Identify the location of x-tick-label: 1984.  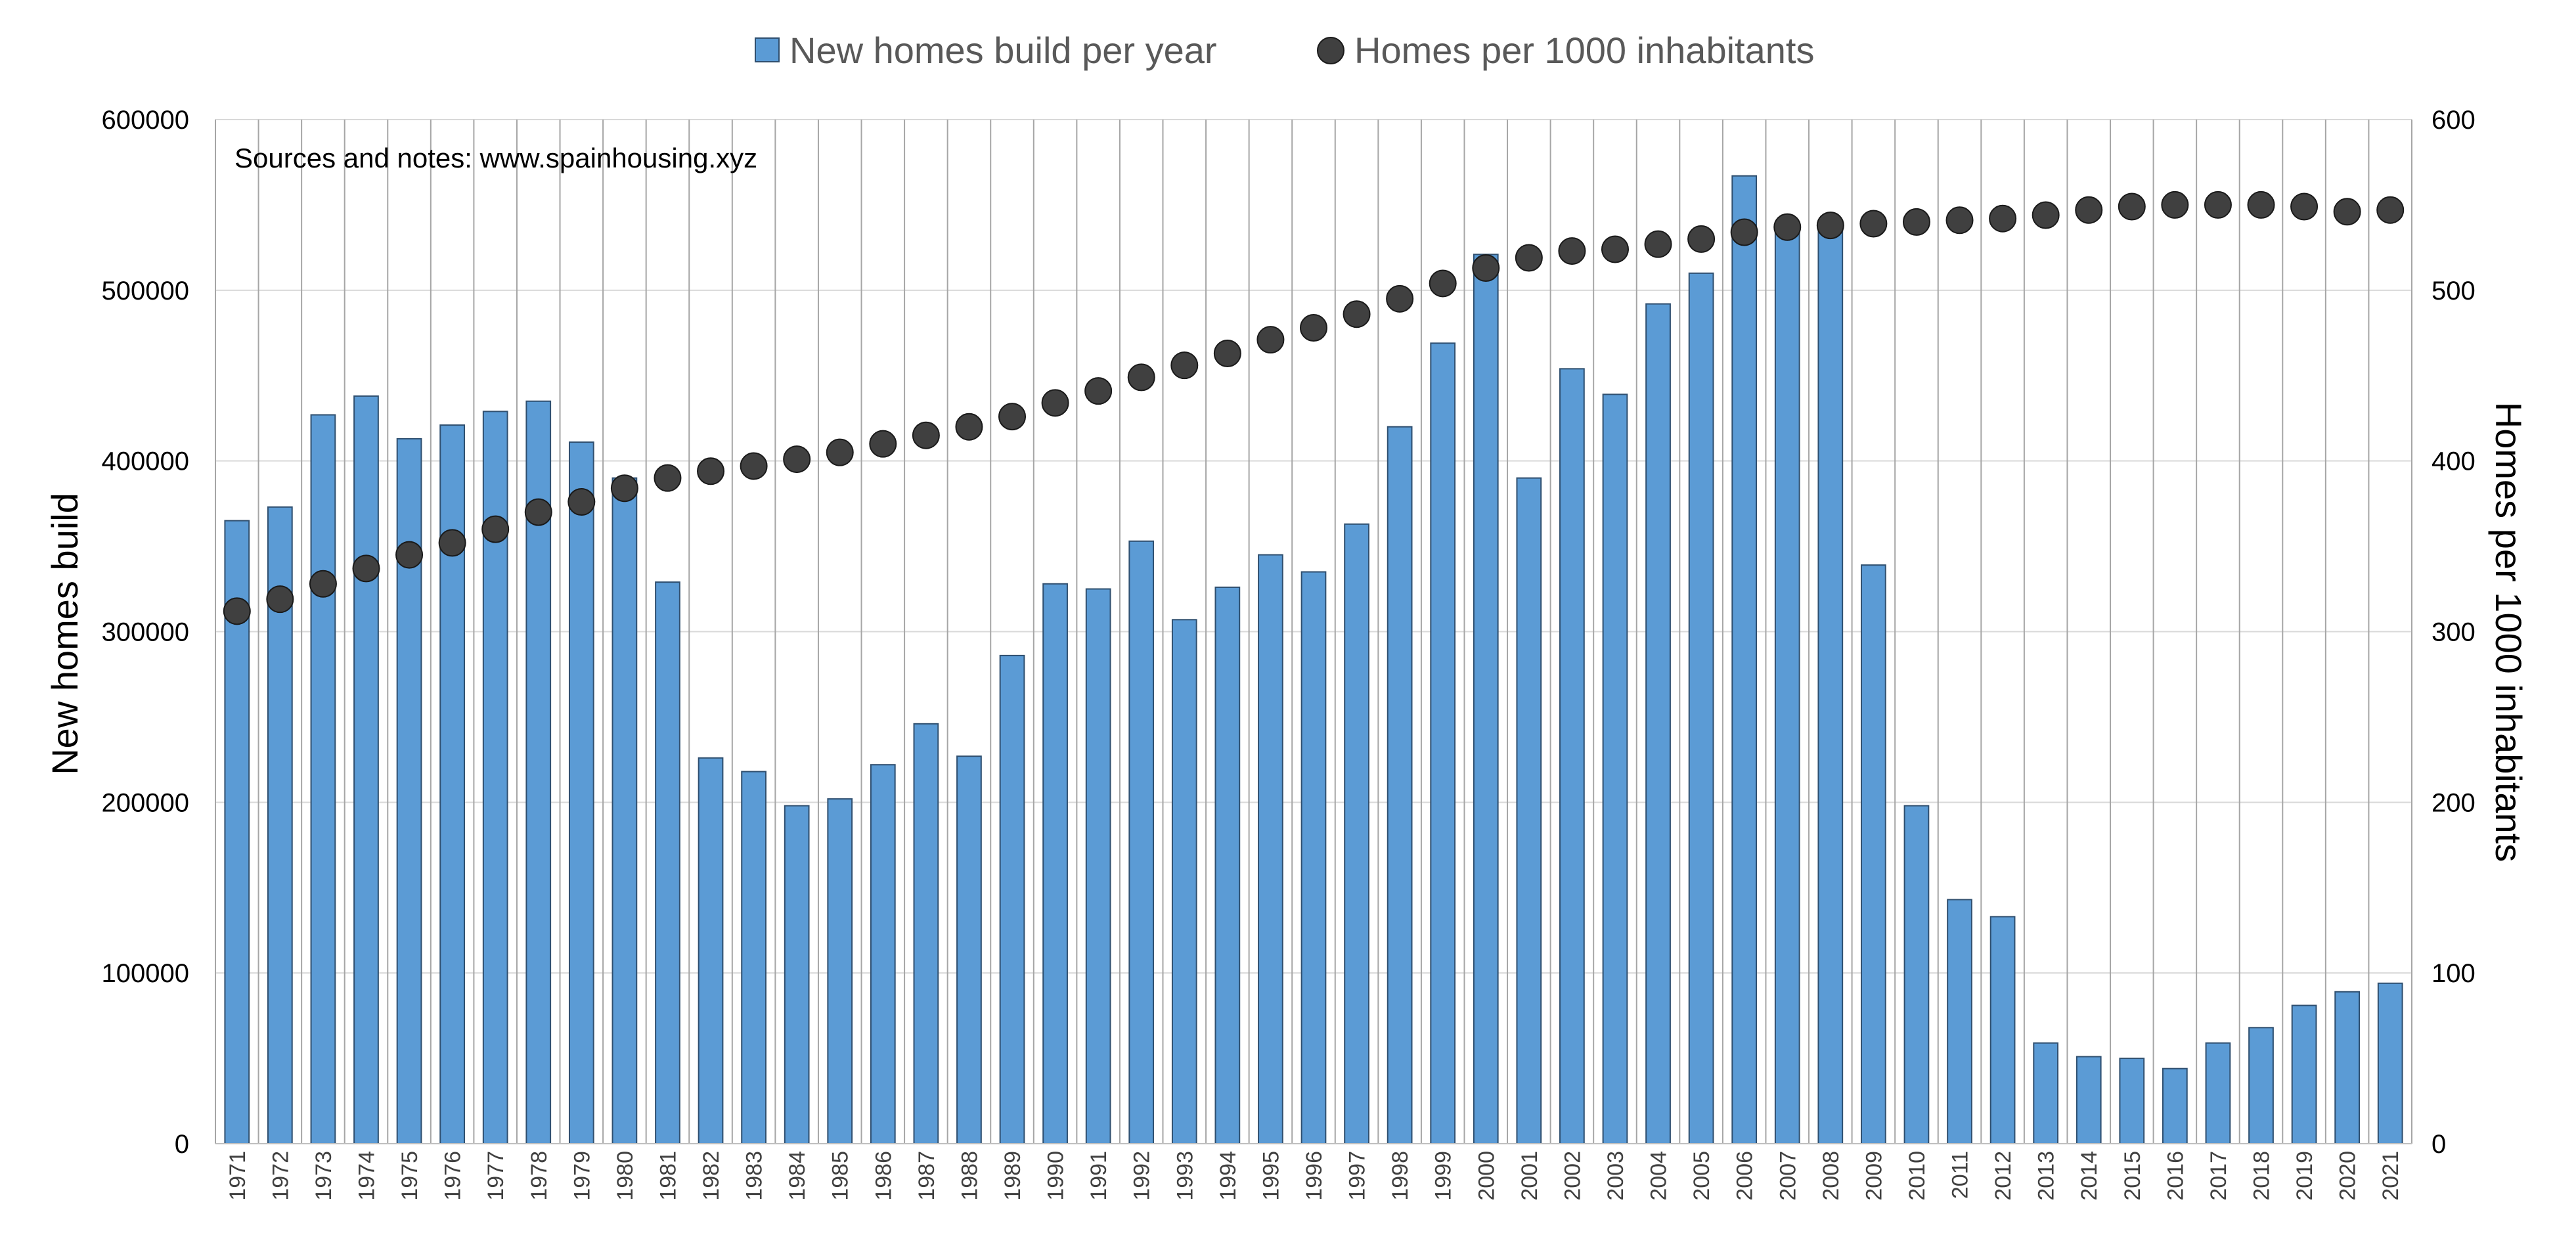
(797, 1176).